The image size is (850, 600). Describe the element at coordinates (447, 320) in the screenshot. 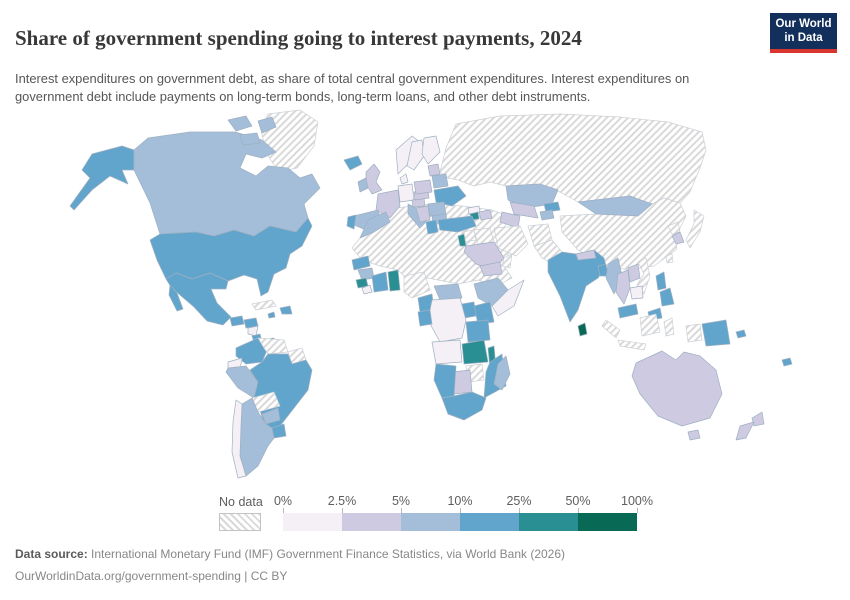

I see `country-dr-congo` at that location.